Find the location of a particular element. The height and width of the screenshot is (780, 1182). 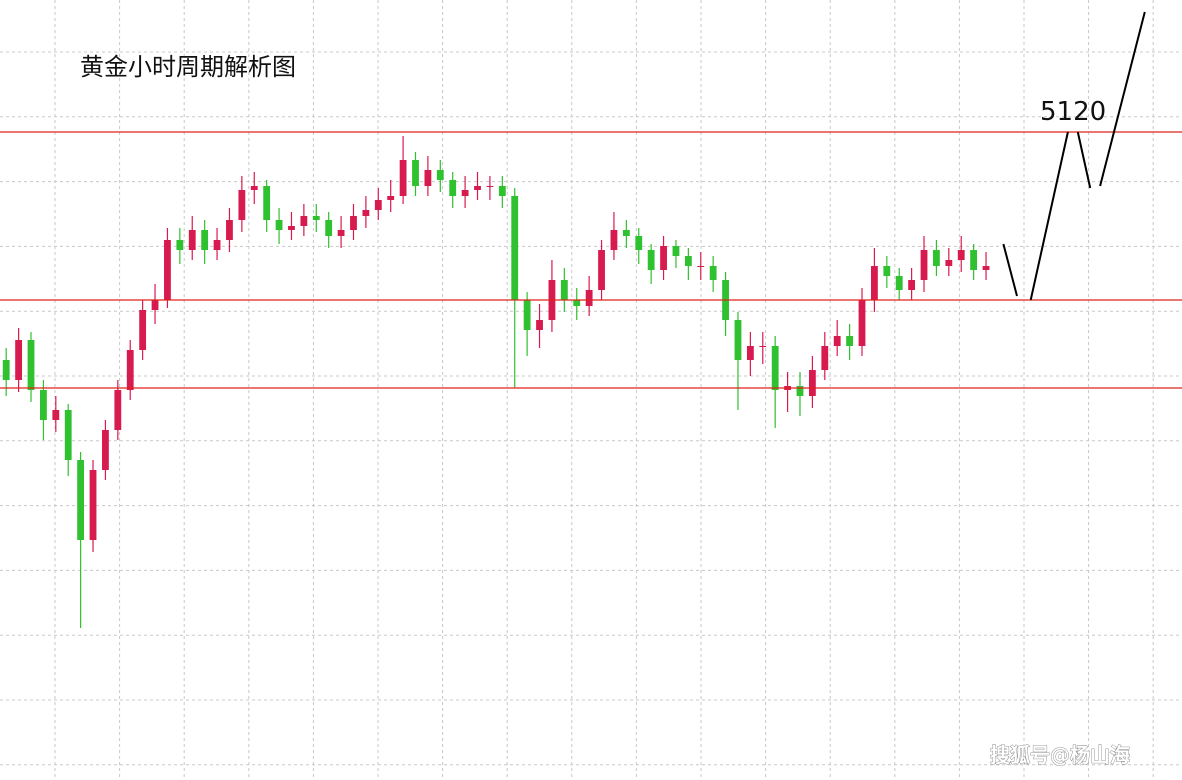

chart-title: 黄金小时周期解析图 is located at coordinates (188, 67).